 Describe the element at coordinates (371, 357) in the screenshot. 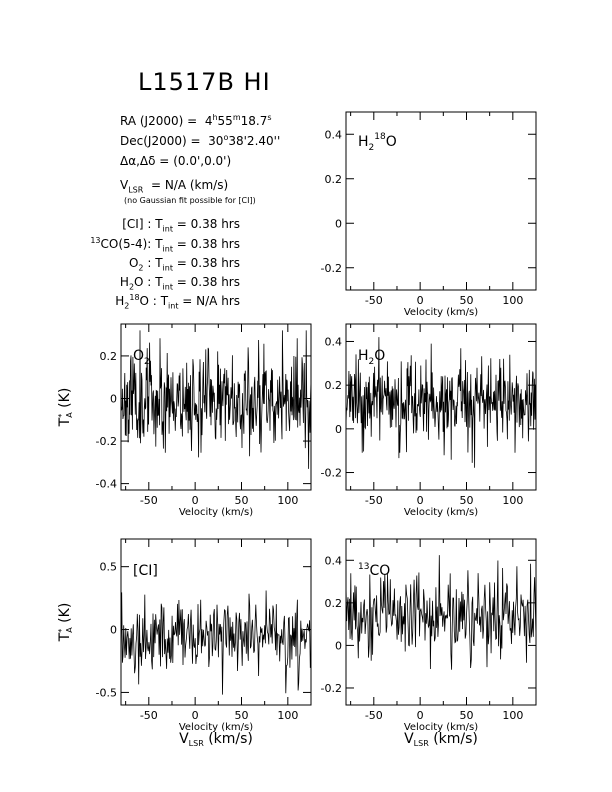

I see `h2o-line-label: H2O` at that location.